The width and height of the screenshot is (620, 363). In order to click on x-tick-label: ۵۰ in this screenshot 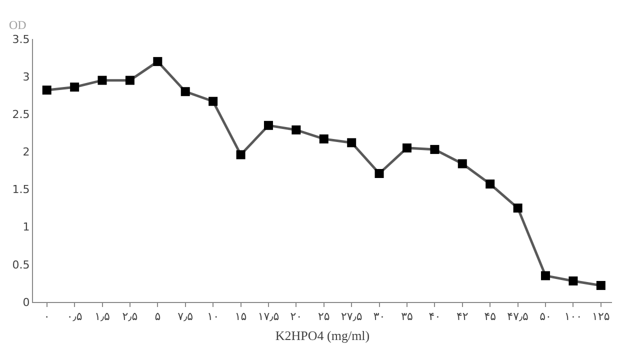, I will do `click(546, 317)`.